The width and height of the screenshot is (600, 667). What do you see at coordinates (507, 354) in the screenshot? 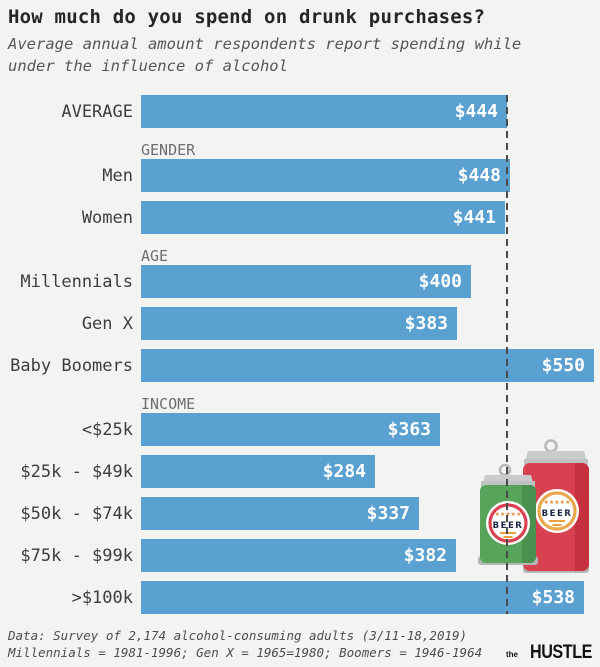
I see `average-reference-dashed-line` at bounding box center [507, 354].